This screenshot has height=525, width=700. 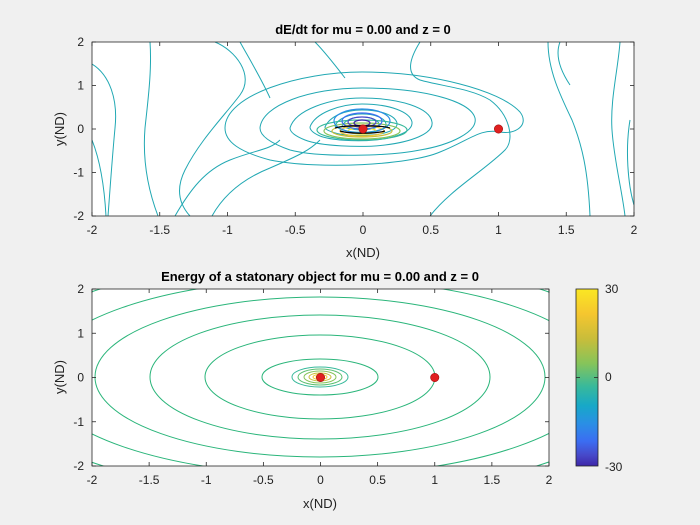 I want to click on markers-bottom, so click(x=377, y=377).